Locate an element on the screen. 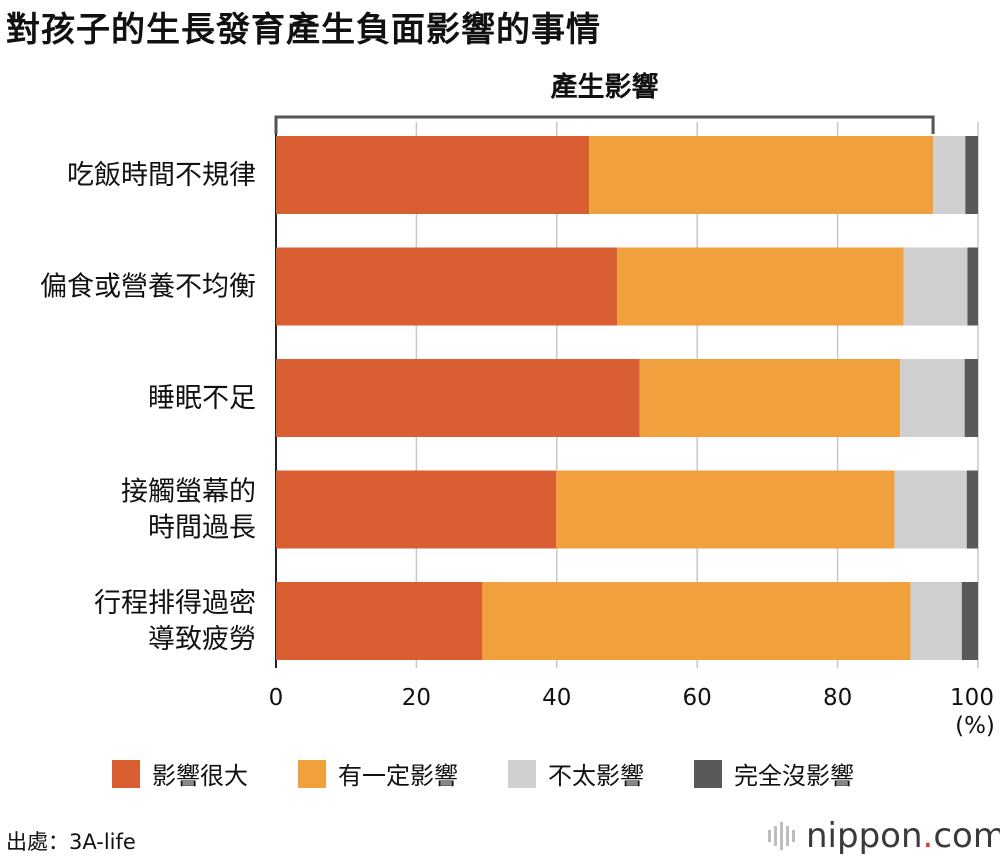 The image size is (1000, 862). legend-item: 完全沒影響 is located at coordinates (774, 773).